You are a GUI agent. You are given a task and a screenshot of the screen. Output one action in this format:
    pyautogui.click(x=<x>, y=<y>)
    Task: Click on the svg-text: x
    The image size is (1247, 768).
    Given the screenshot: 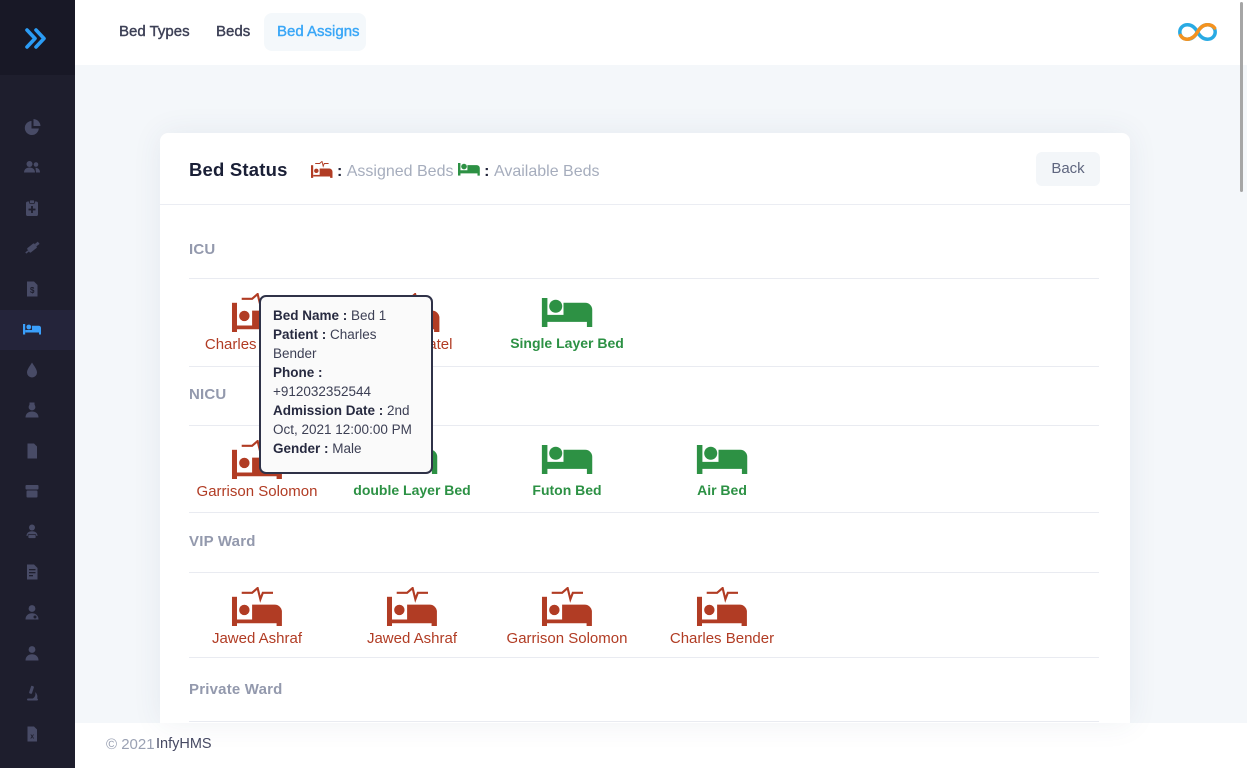 What is the action you would take?
    pyautogui.click(x=32, y=737)
    